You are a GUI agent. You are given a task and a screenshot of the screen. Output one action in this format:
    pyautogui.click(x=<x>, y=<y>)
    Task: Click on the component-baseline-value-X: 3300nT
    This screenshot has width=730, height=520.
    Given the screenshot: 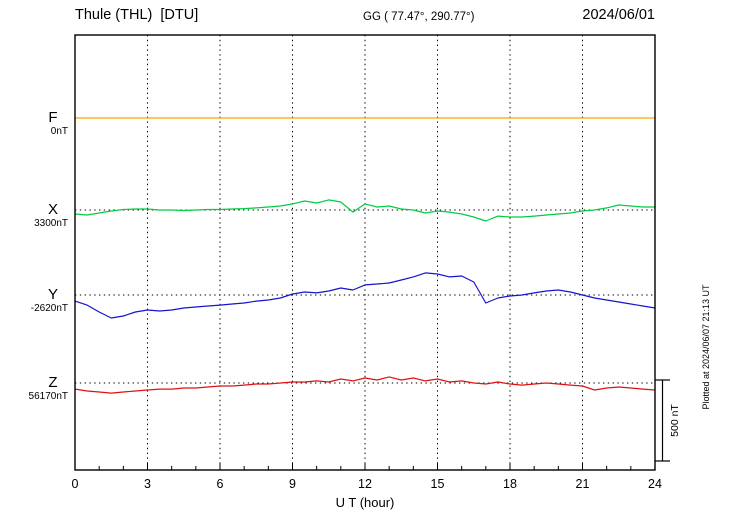 What is the action you would take?
    pyautogui.click(x=51, y=223)
    